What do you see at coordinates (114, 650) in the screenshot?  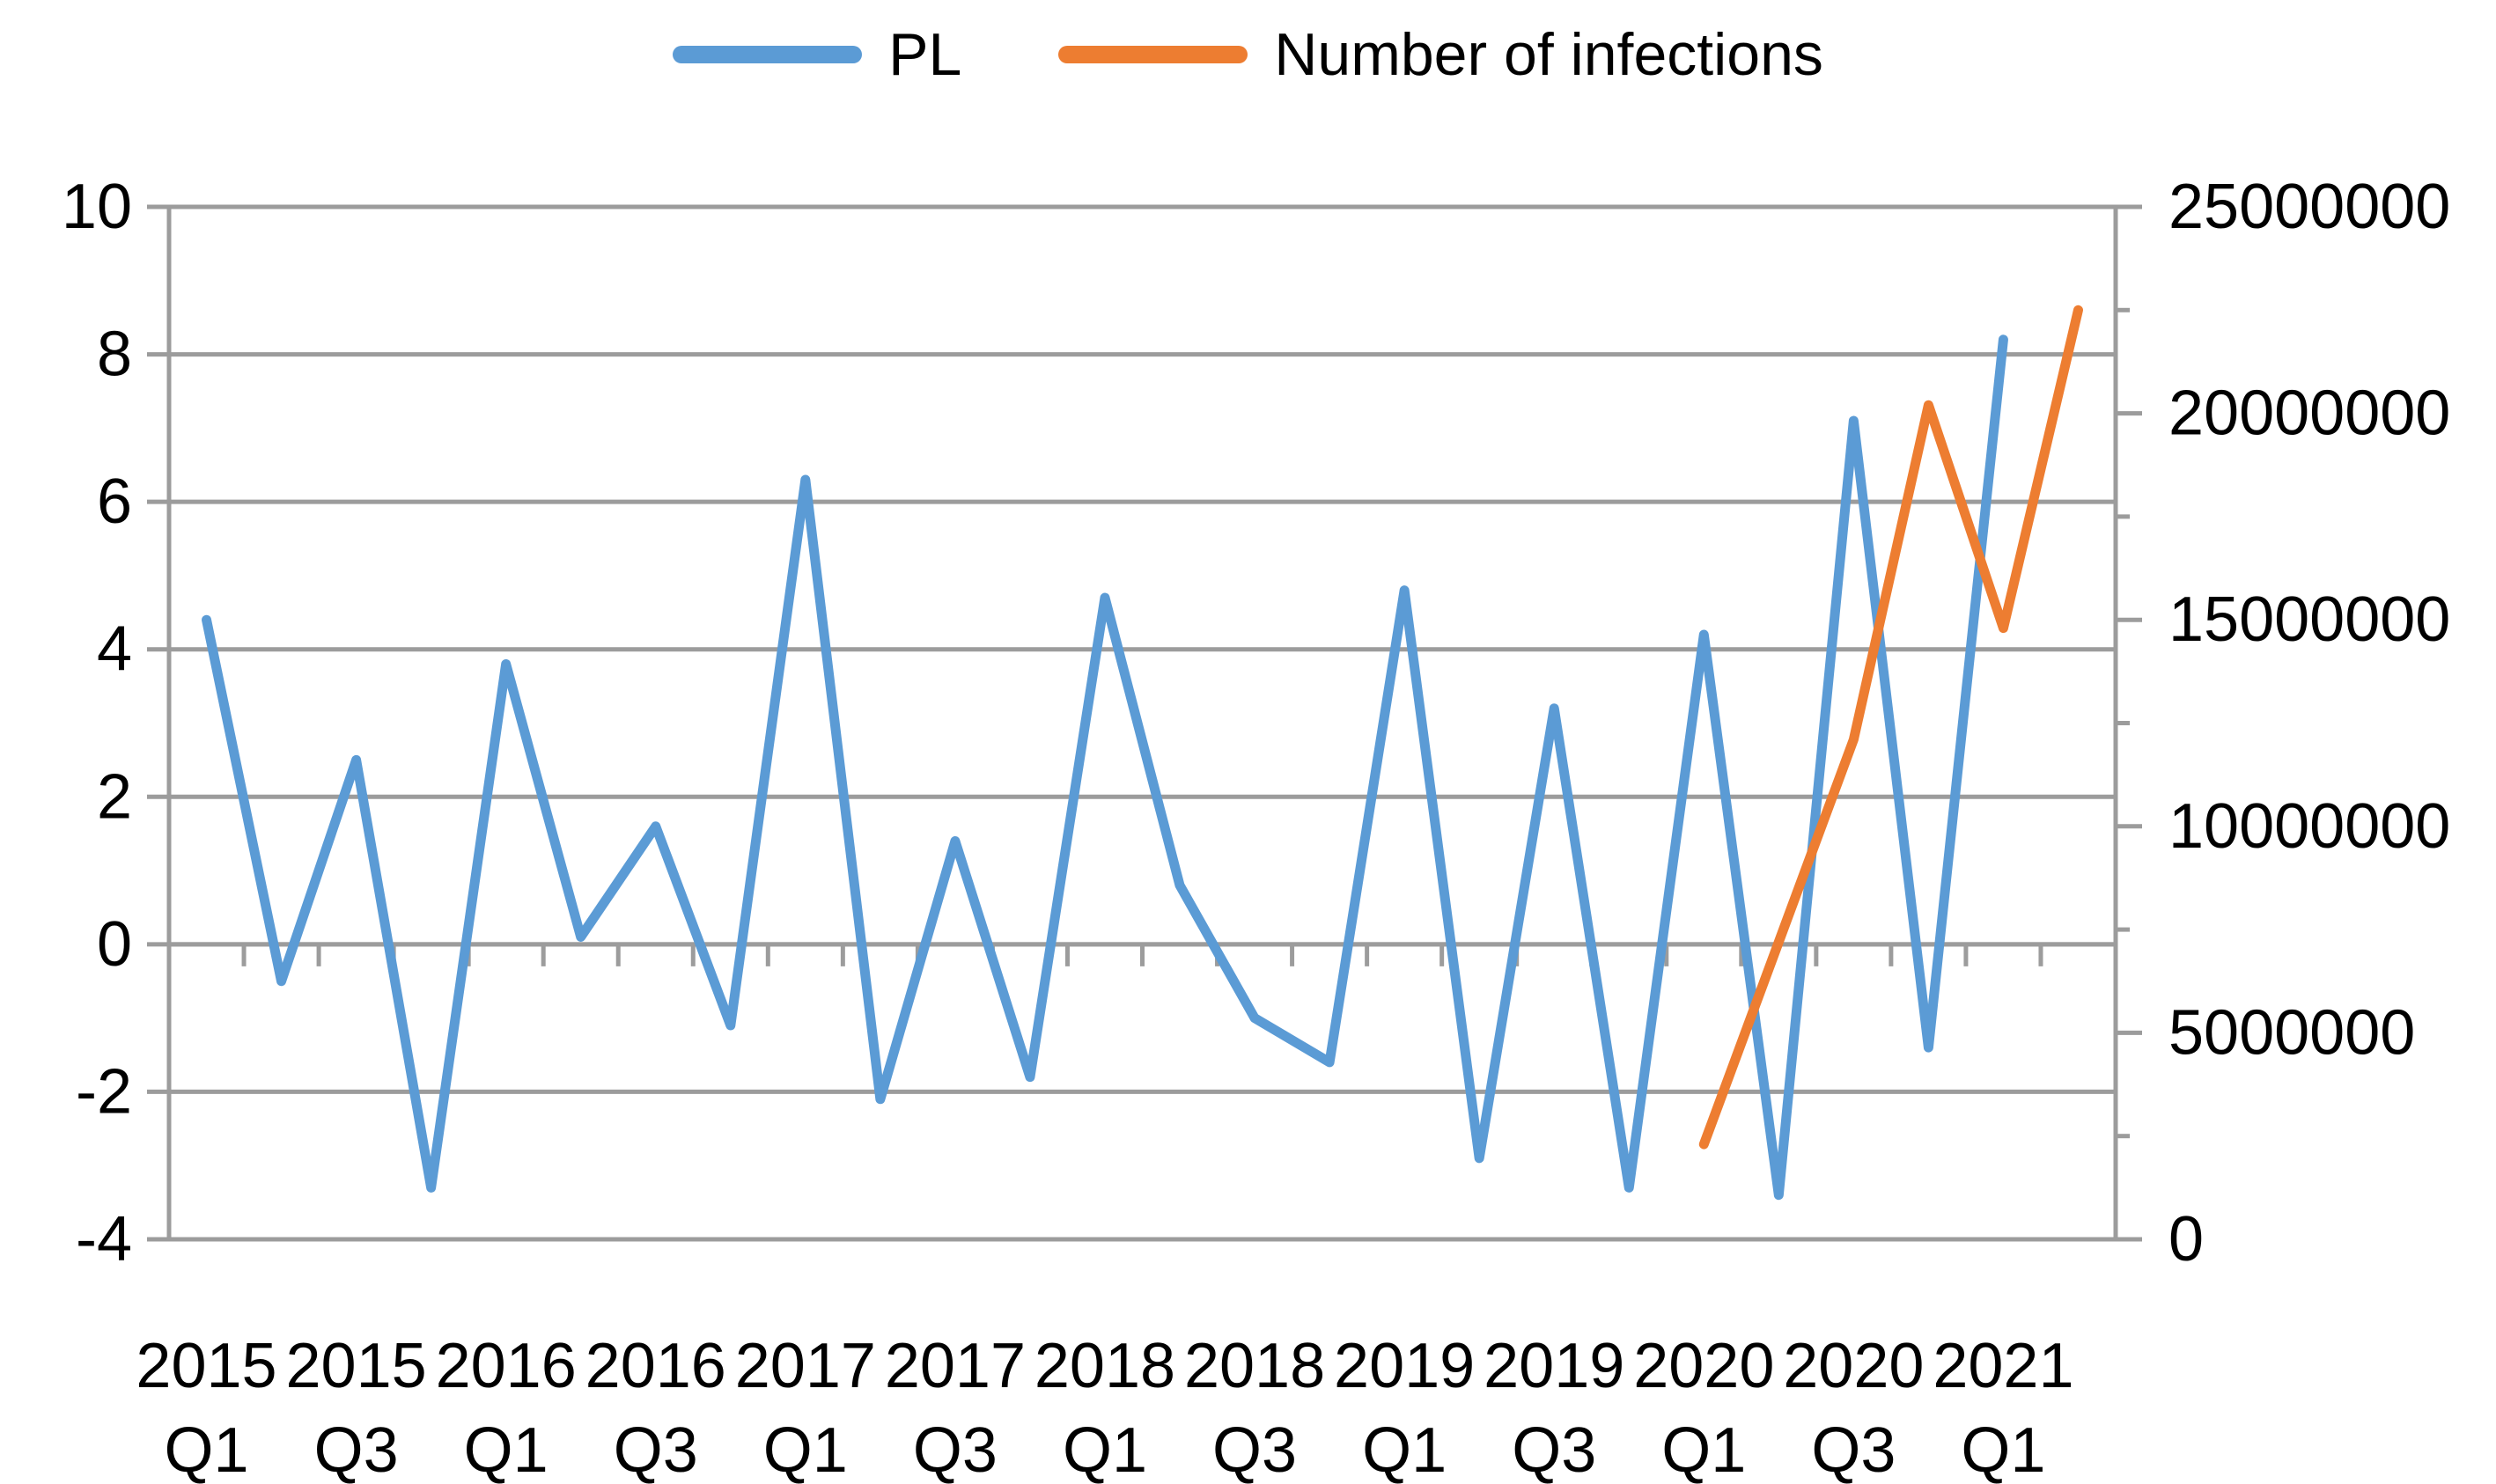 I see `left-axis-label: 4` at bounding box center [114, 650].